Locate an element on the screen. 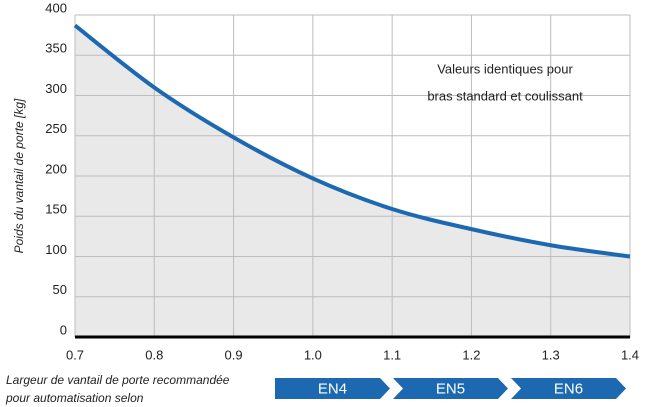 The image size is (655, 407). x-tick-label: 1.1 is located at coordinates (392, 354).